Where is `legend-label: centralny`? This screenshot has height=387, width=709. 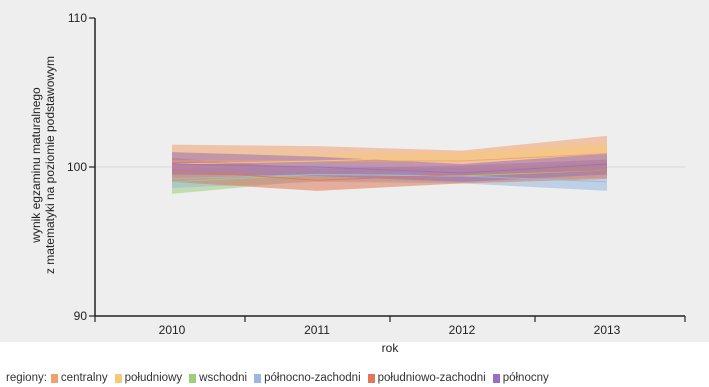 legend-label: centralny is located at coordinates (84, 378).